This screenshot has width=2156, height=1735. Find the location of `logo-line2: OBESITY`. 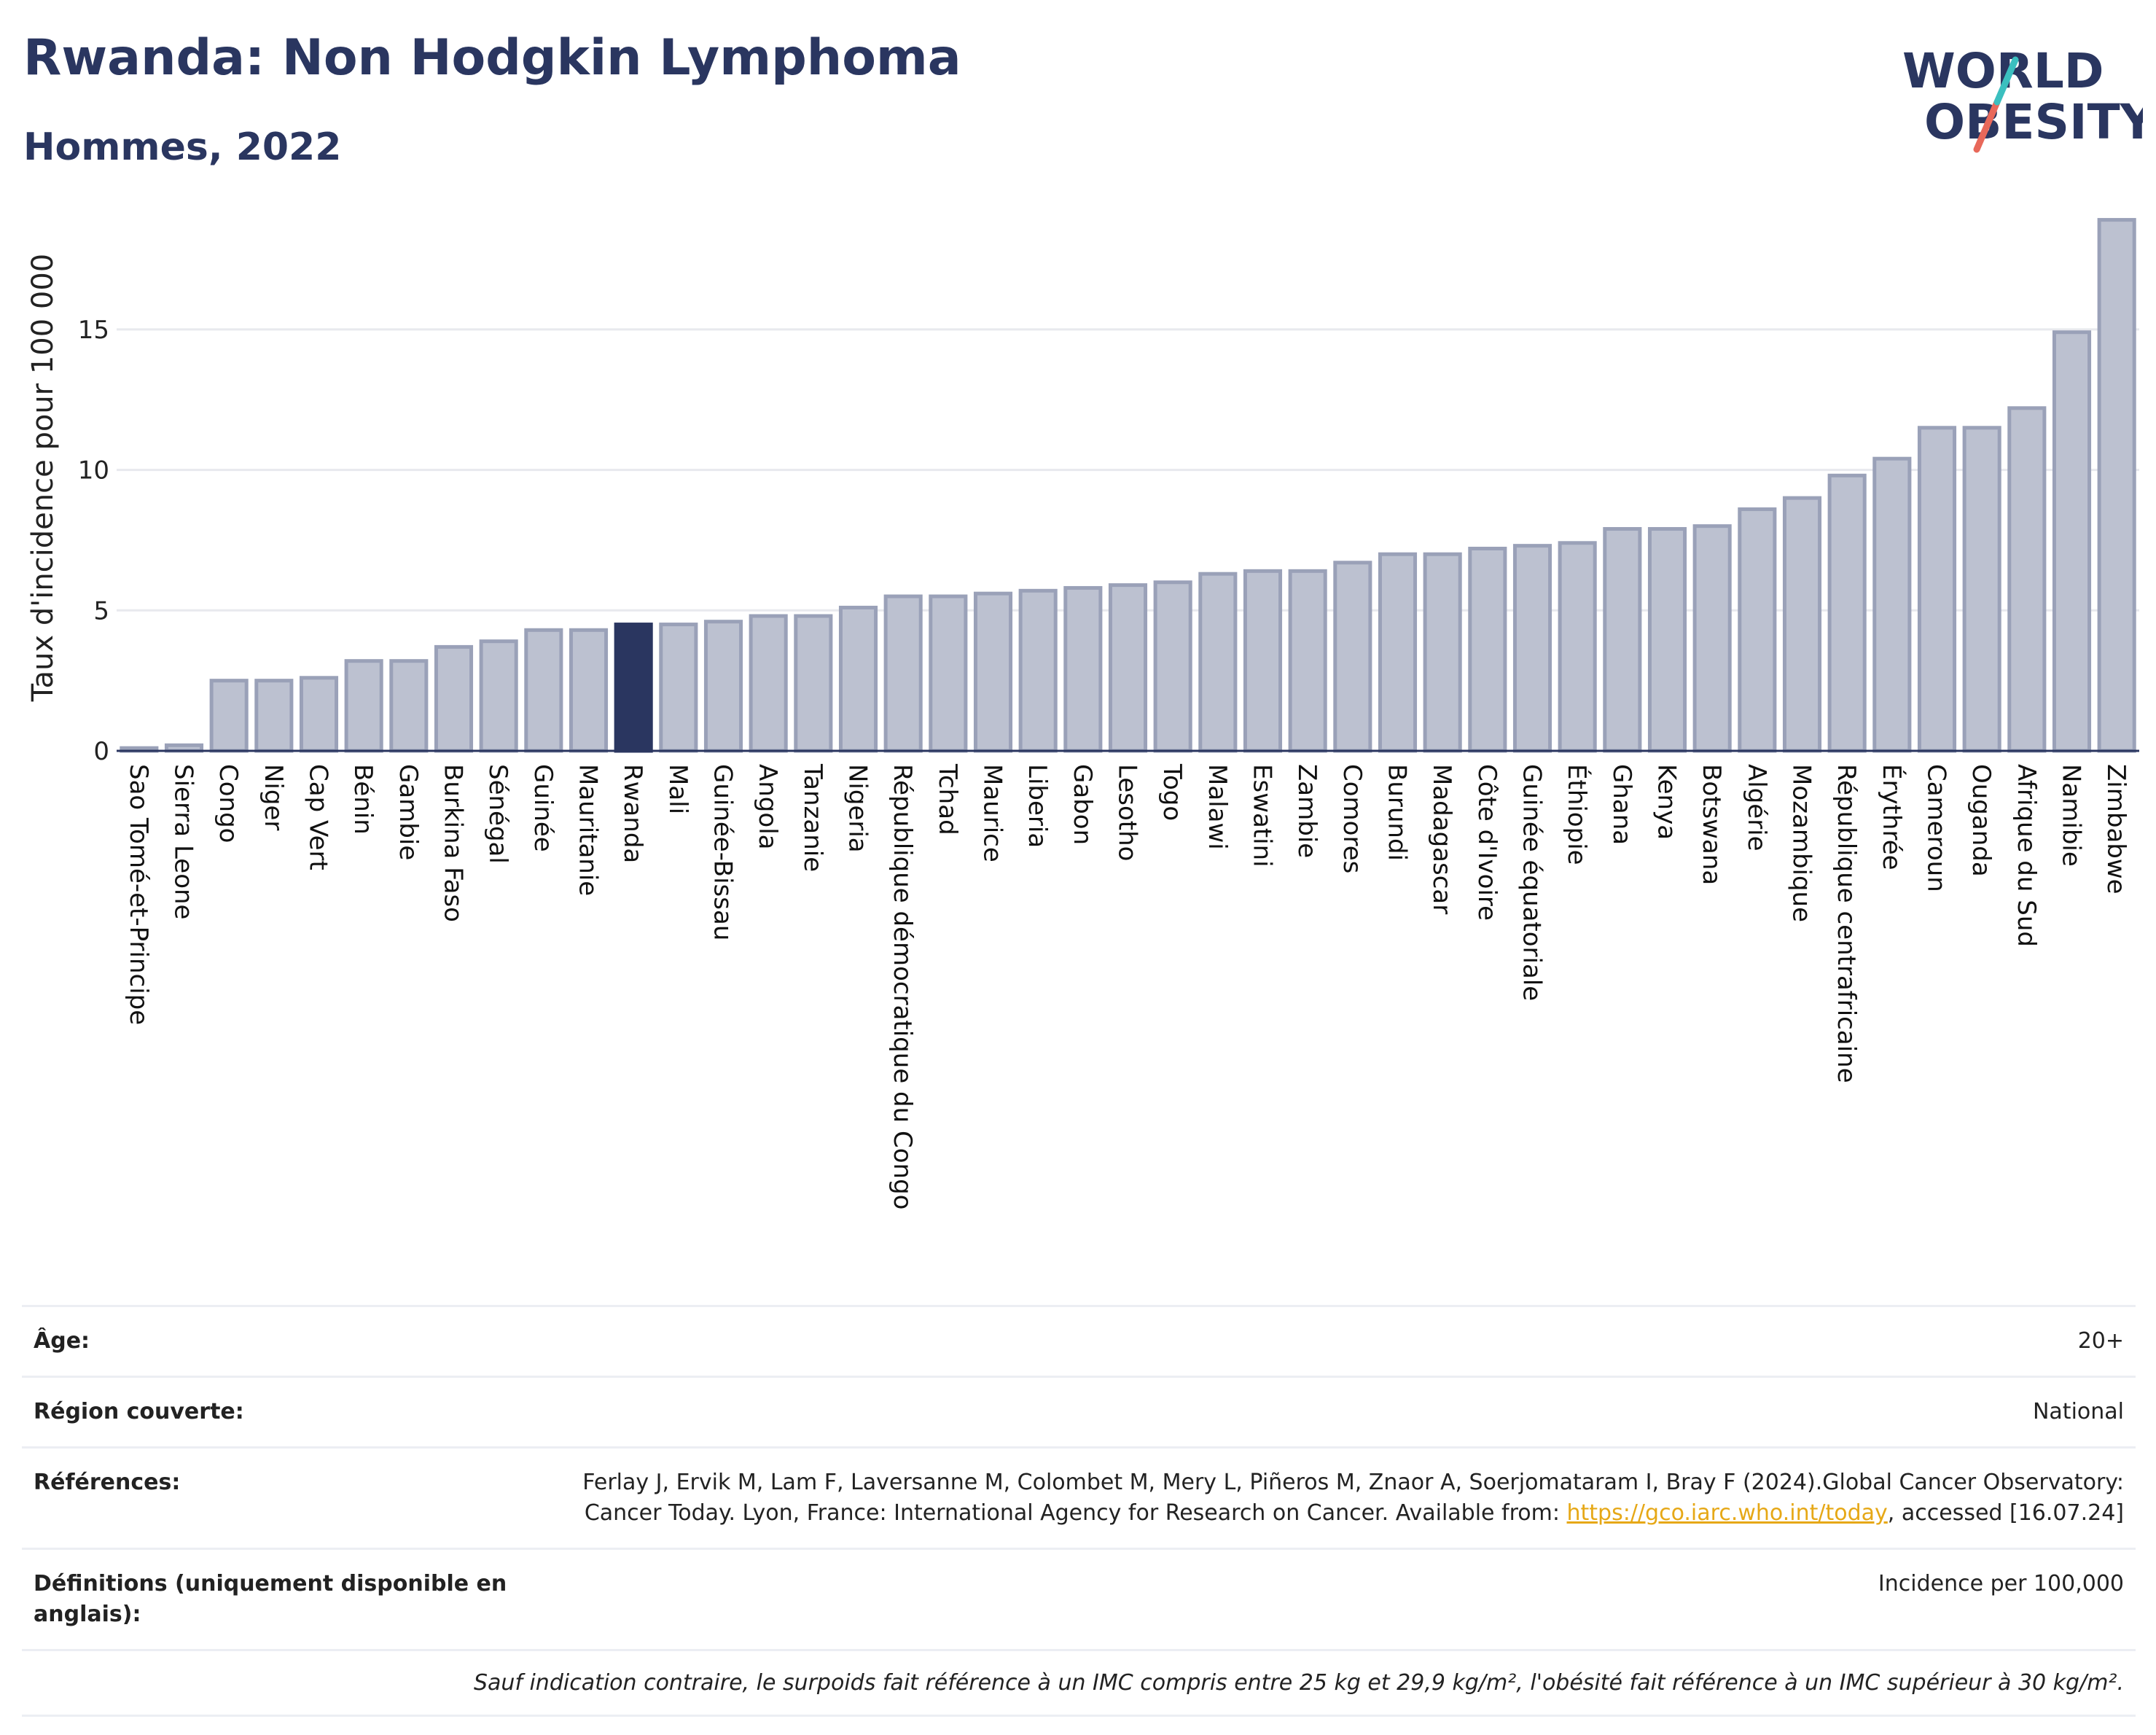

logo-line2: OBESITY is located at coordinates (2034, 122).